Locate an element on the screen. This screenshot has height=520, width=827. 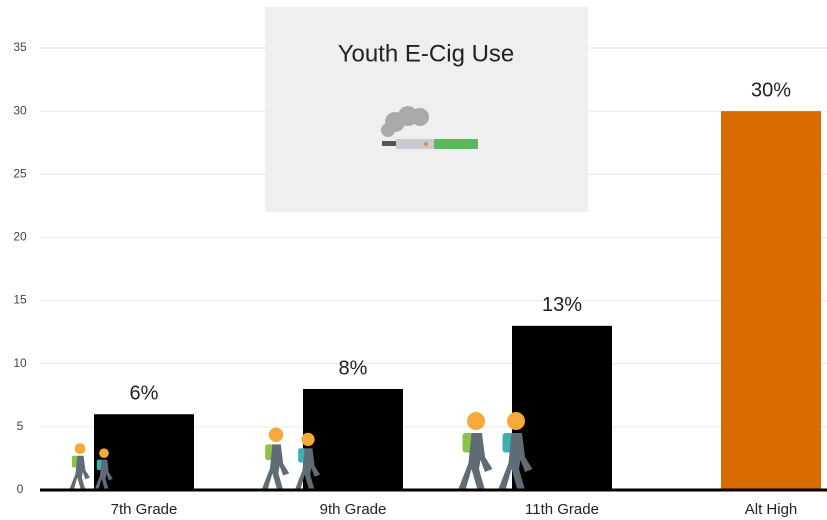
chart-title: Youth E-Cig Use is located at coordinates (426, 53).